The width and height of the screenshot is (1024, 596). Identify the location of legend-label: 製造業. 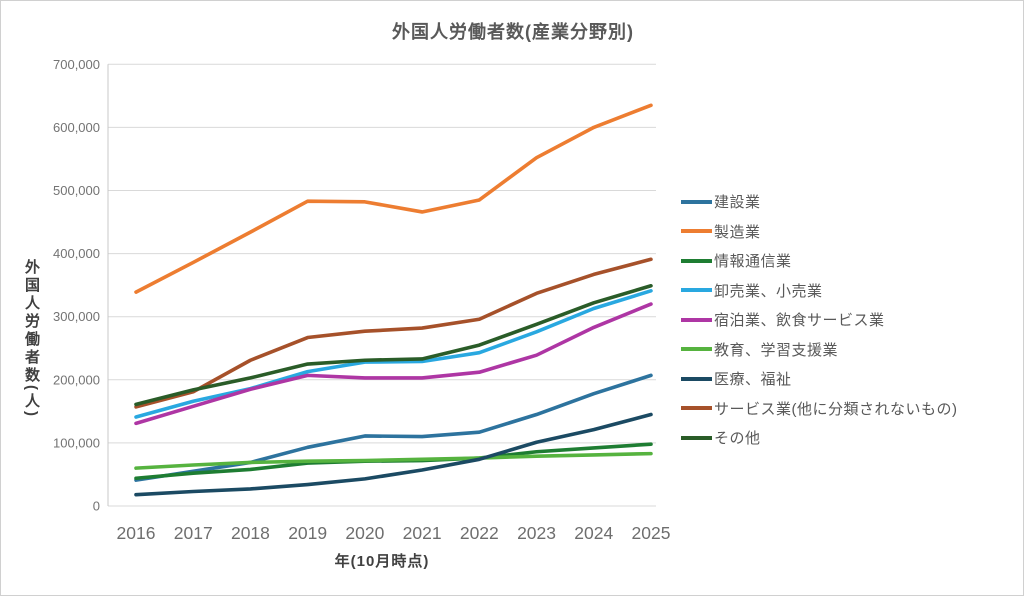
(737, 232).